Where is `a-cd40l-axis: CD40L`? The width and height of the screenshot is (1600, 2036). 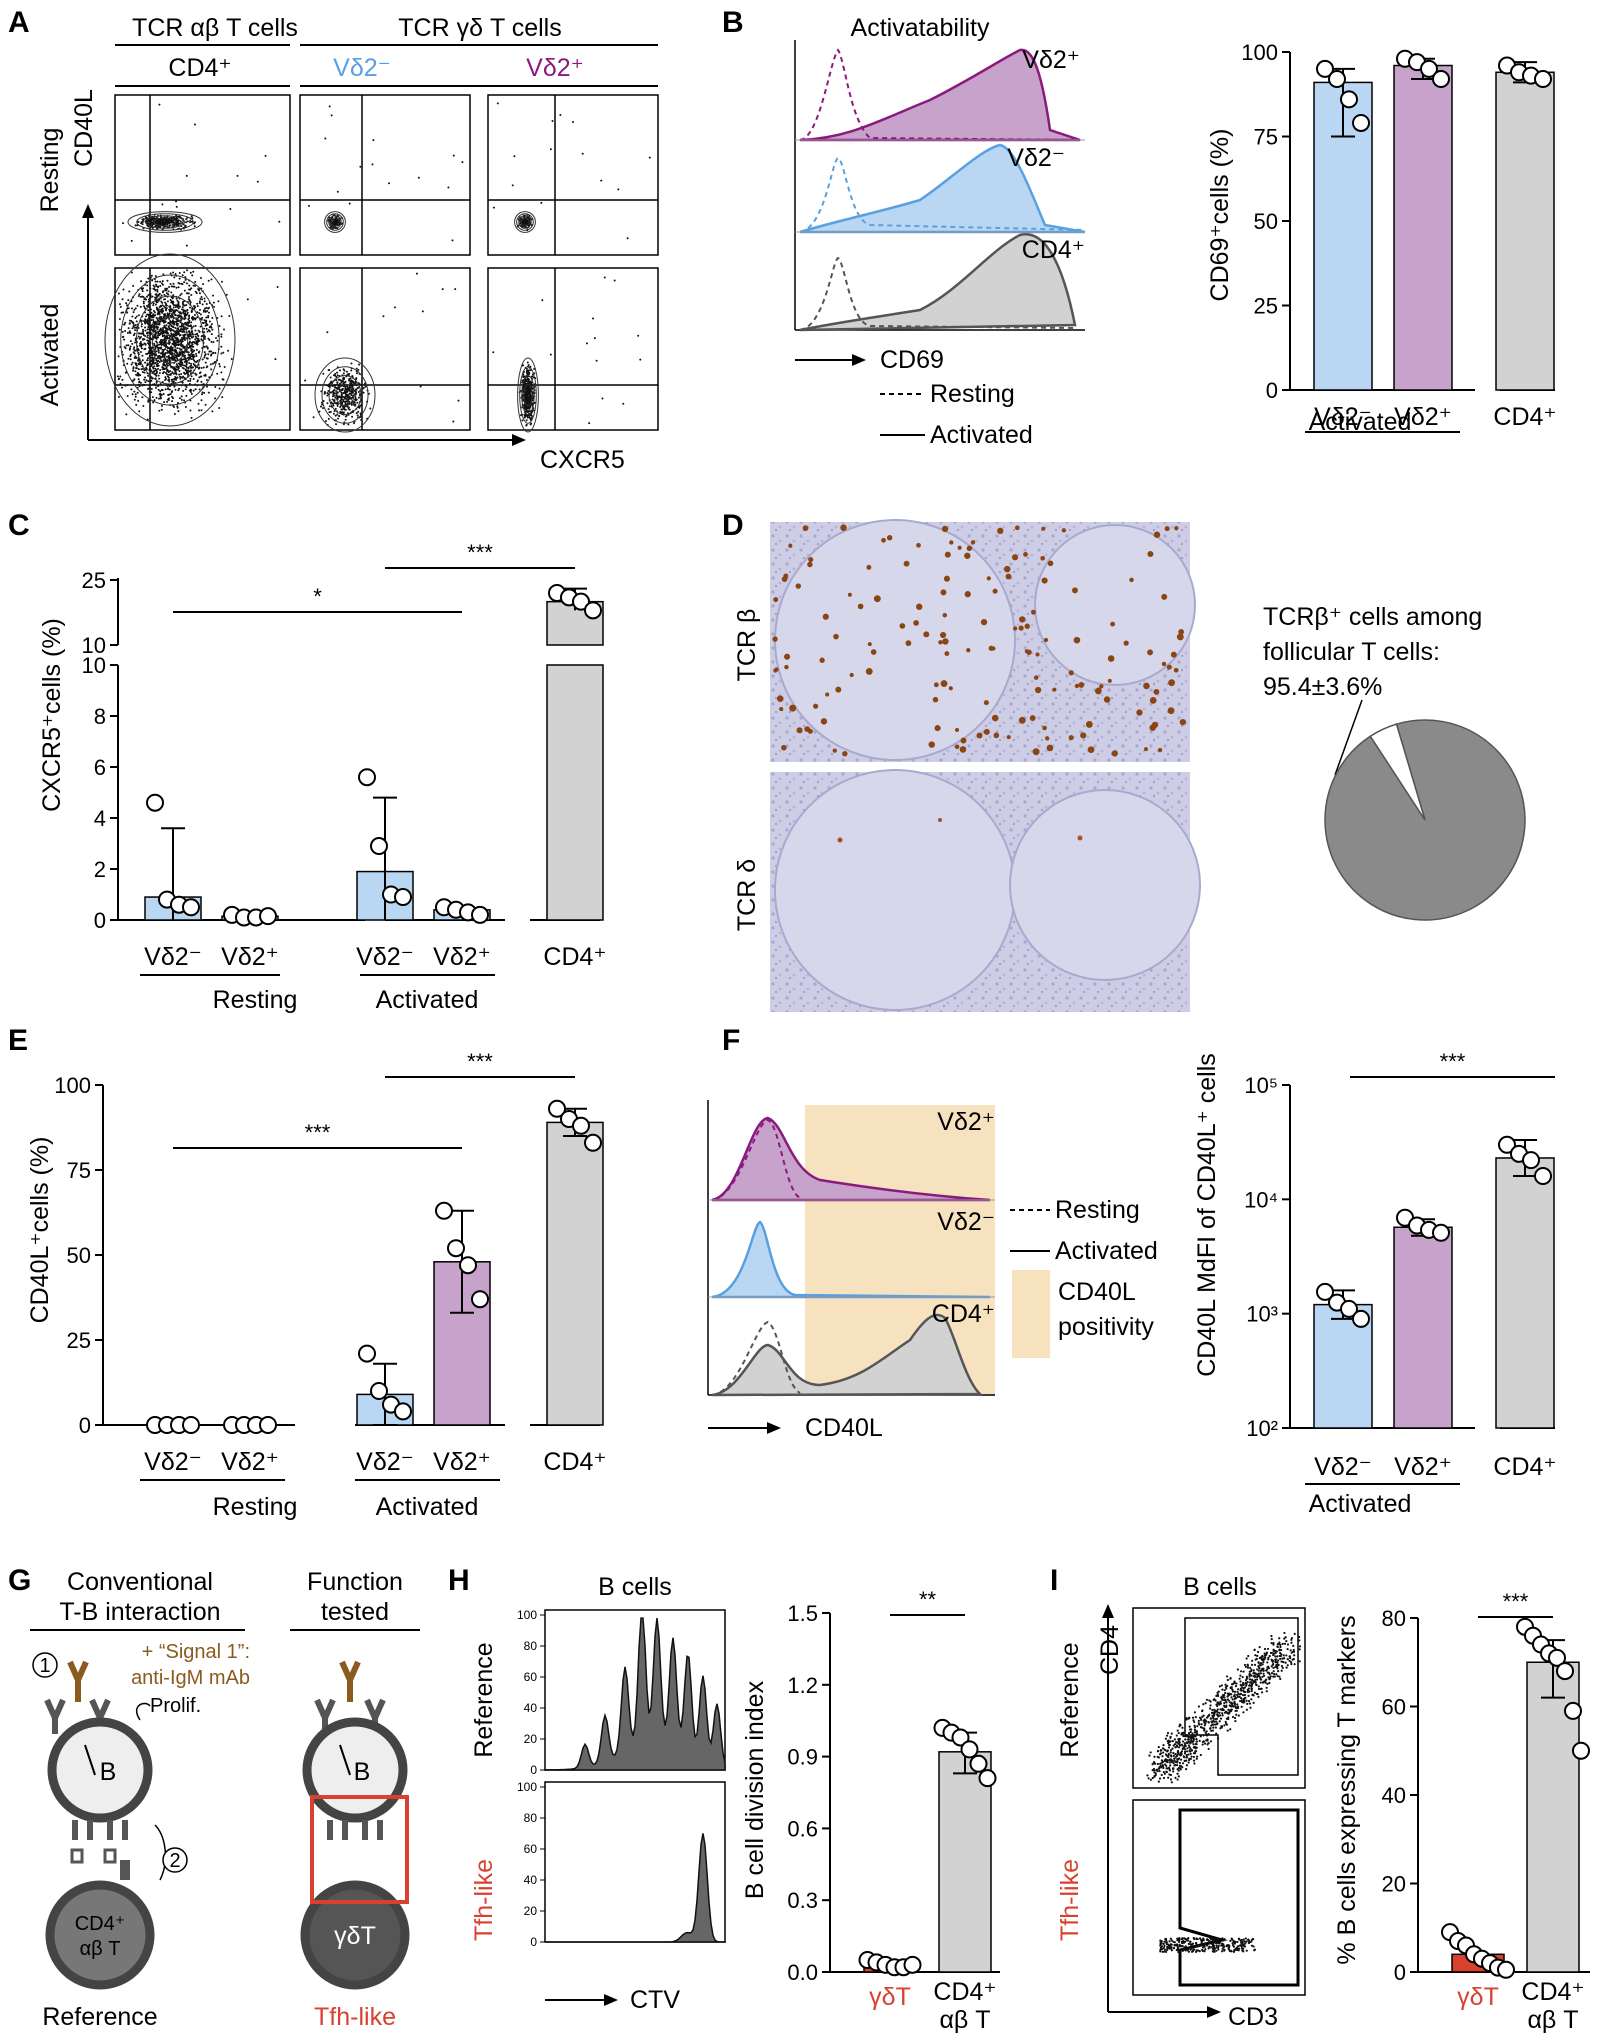
a-cd40l-axis: CD40L is located at coordinates (84, 128).